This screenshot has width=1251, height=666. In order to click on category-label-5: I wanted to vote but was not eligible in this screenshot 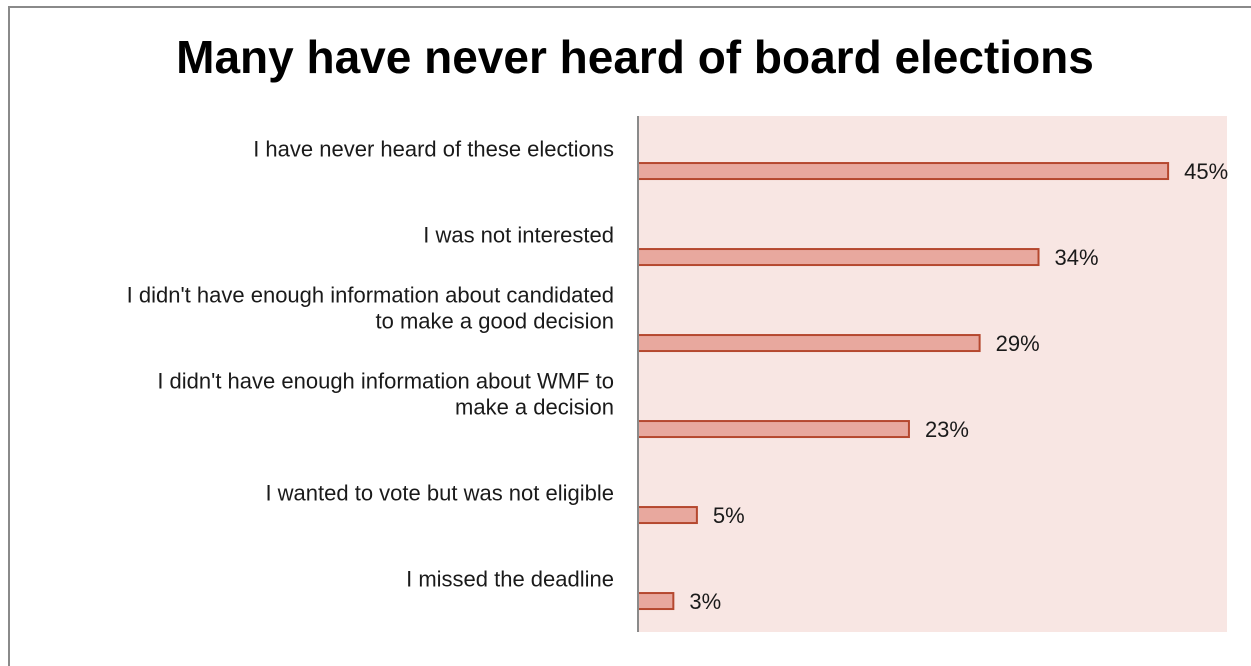, I will do `click(439, 493)`.